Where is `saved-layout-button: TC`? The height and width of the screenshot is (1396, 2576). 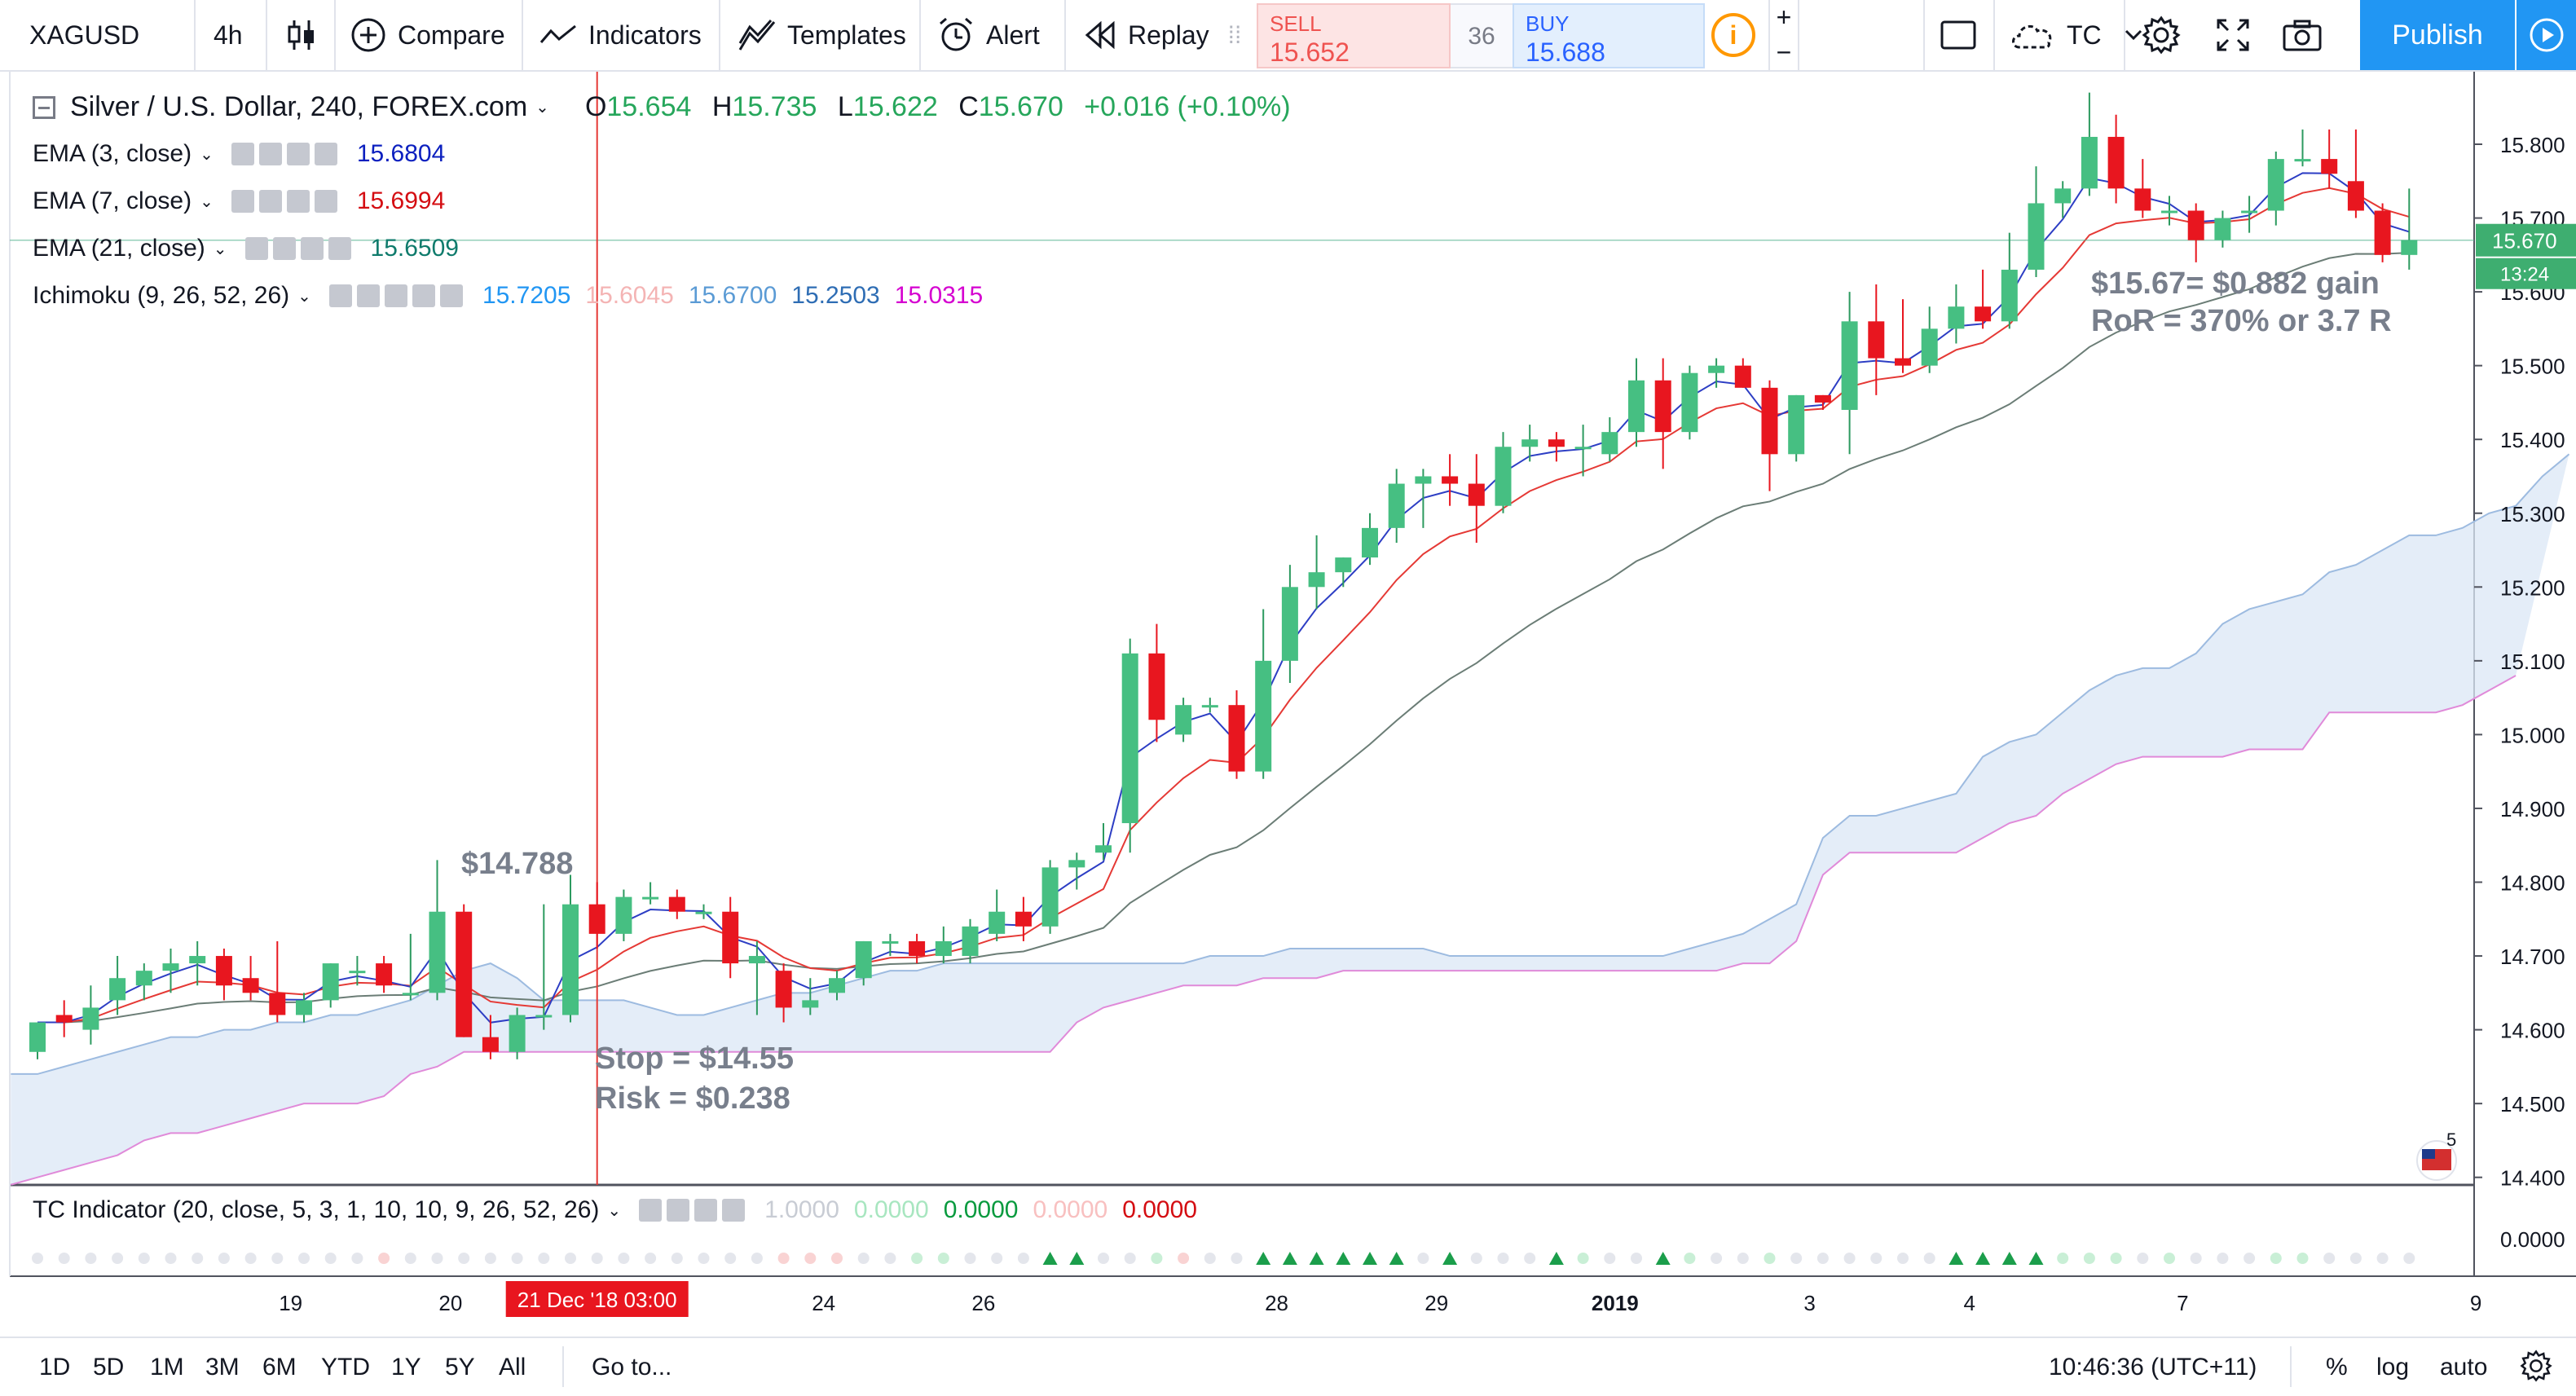 saved-layout-button: TC is located at coordinates (2078, 35).